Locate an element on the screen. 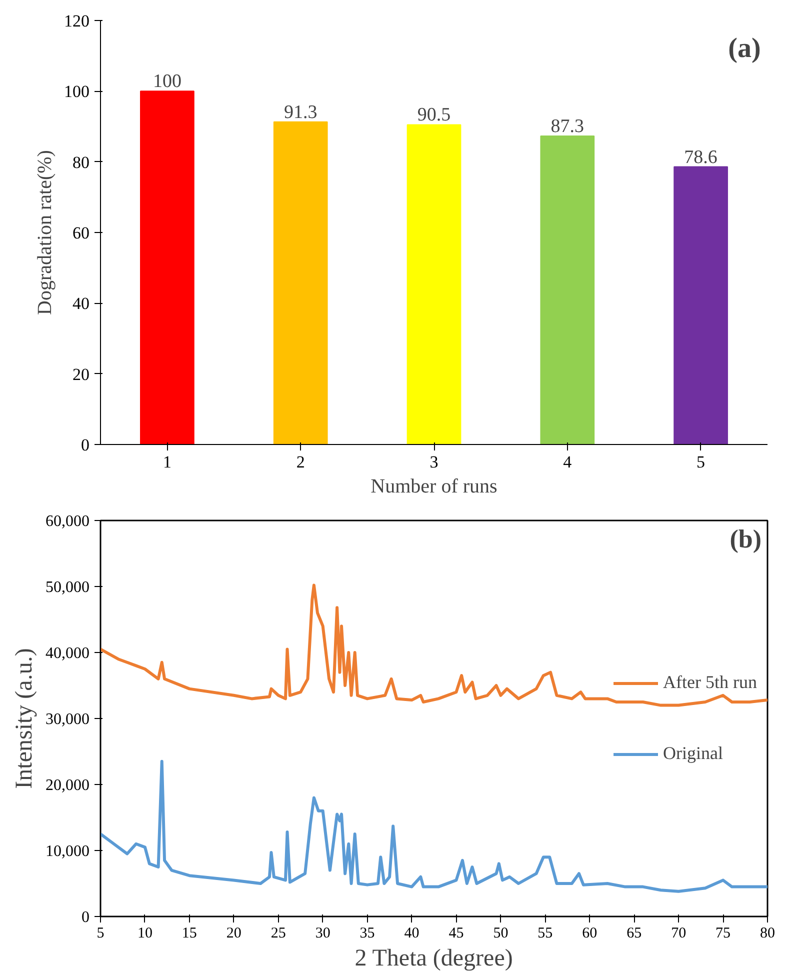 Image resolution: width=807 pixels, height=978 pixels. x-tick-label: 45 is located at coordinates (456, 934).